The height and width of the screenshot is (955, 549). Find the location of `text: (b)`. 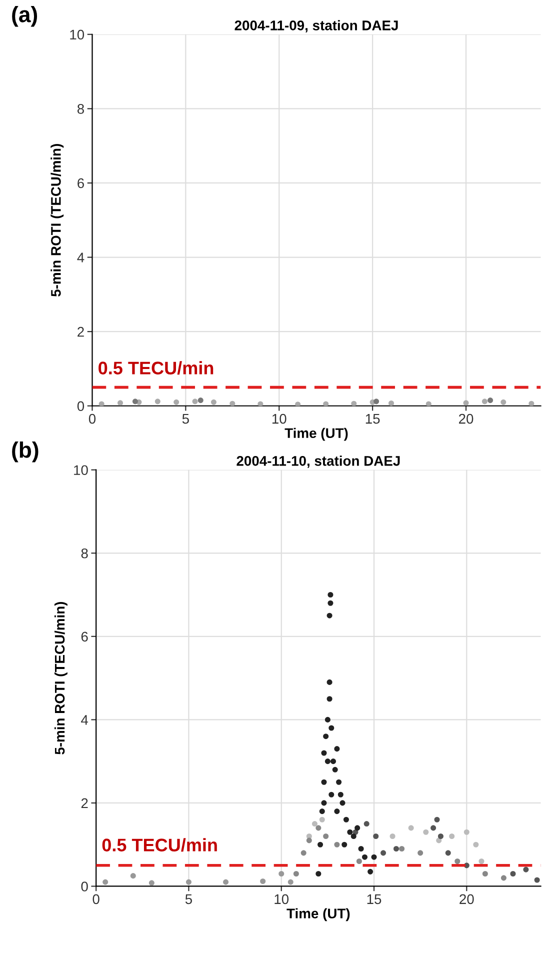

text: (b) is located at coordinates (25, 452).